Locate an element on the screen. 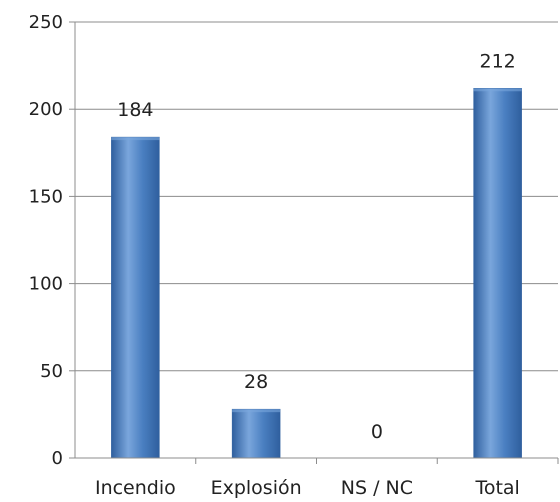  x-tick-label: Explosión is located at coordinates (256, 488).